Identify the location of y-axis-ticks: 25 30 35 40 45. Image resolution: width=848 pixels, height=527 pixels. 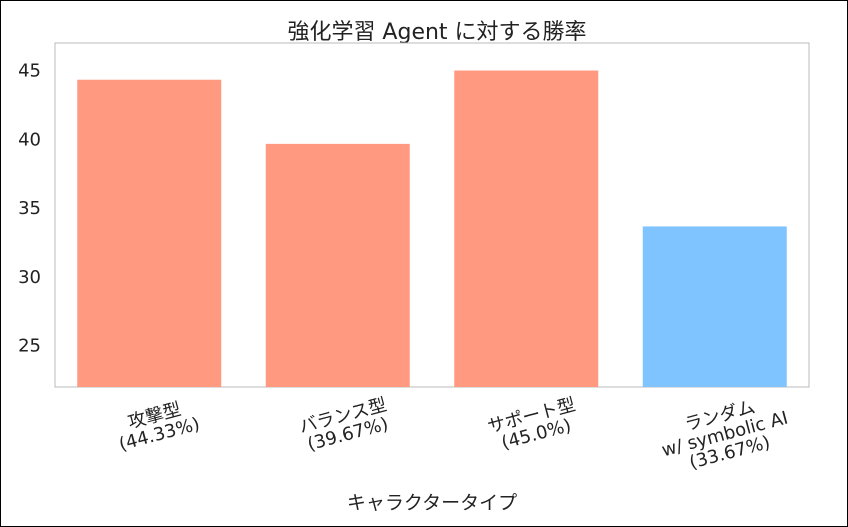
(29, 209).